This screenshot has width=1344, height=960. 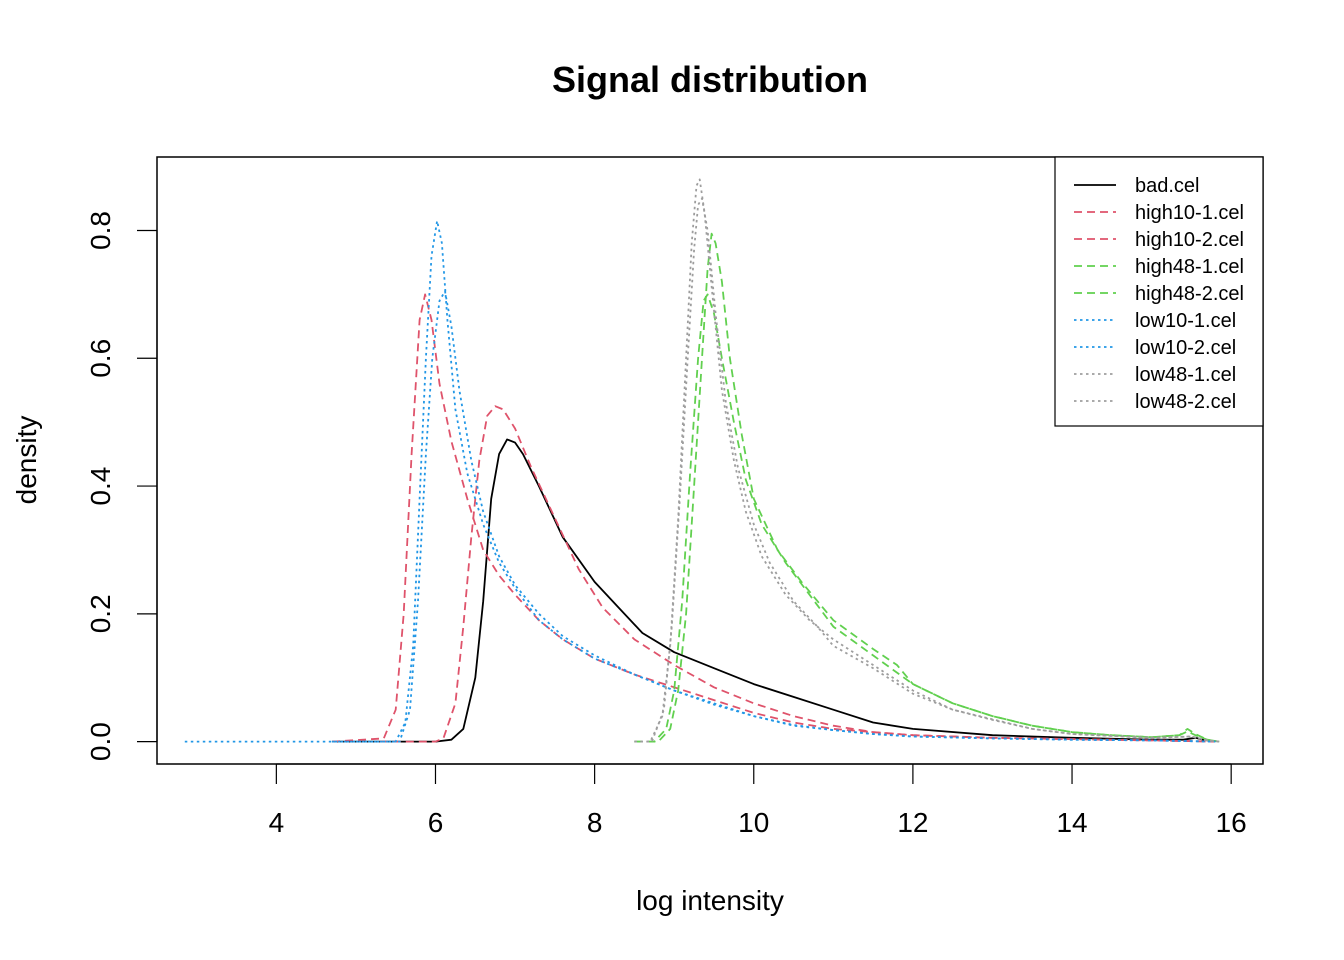 What do you see at coordinates (1185, 402) in the screenshot?
I see `legend-label: low48-2.cel` at bounding box center [1185, 402].